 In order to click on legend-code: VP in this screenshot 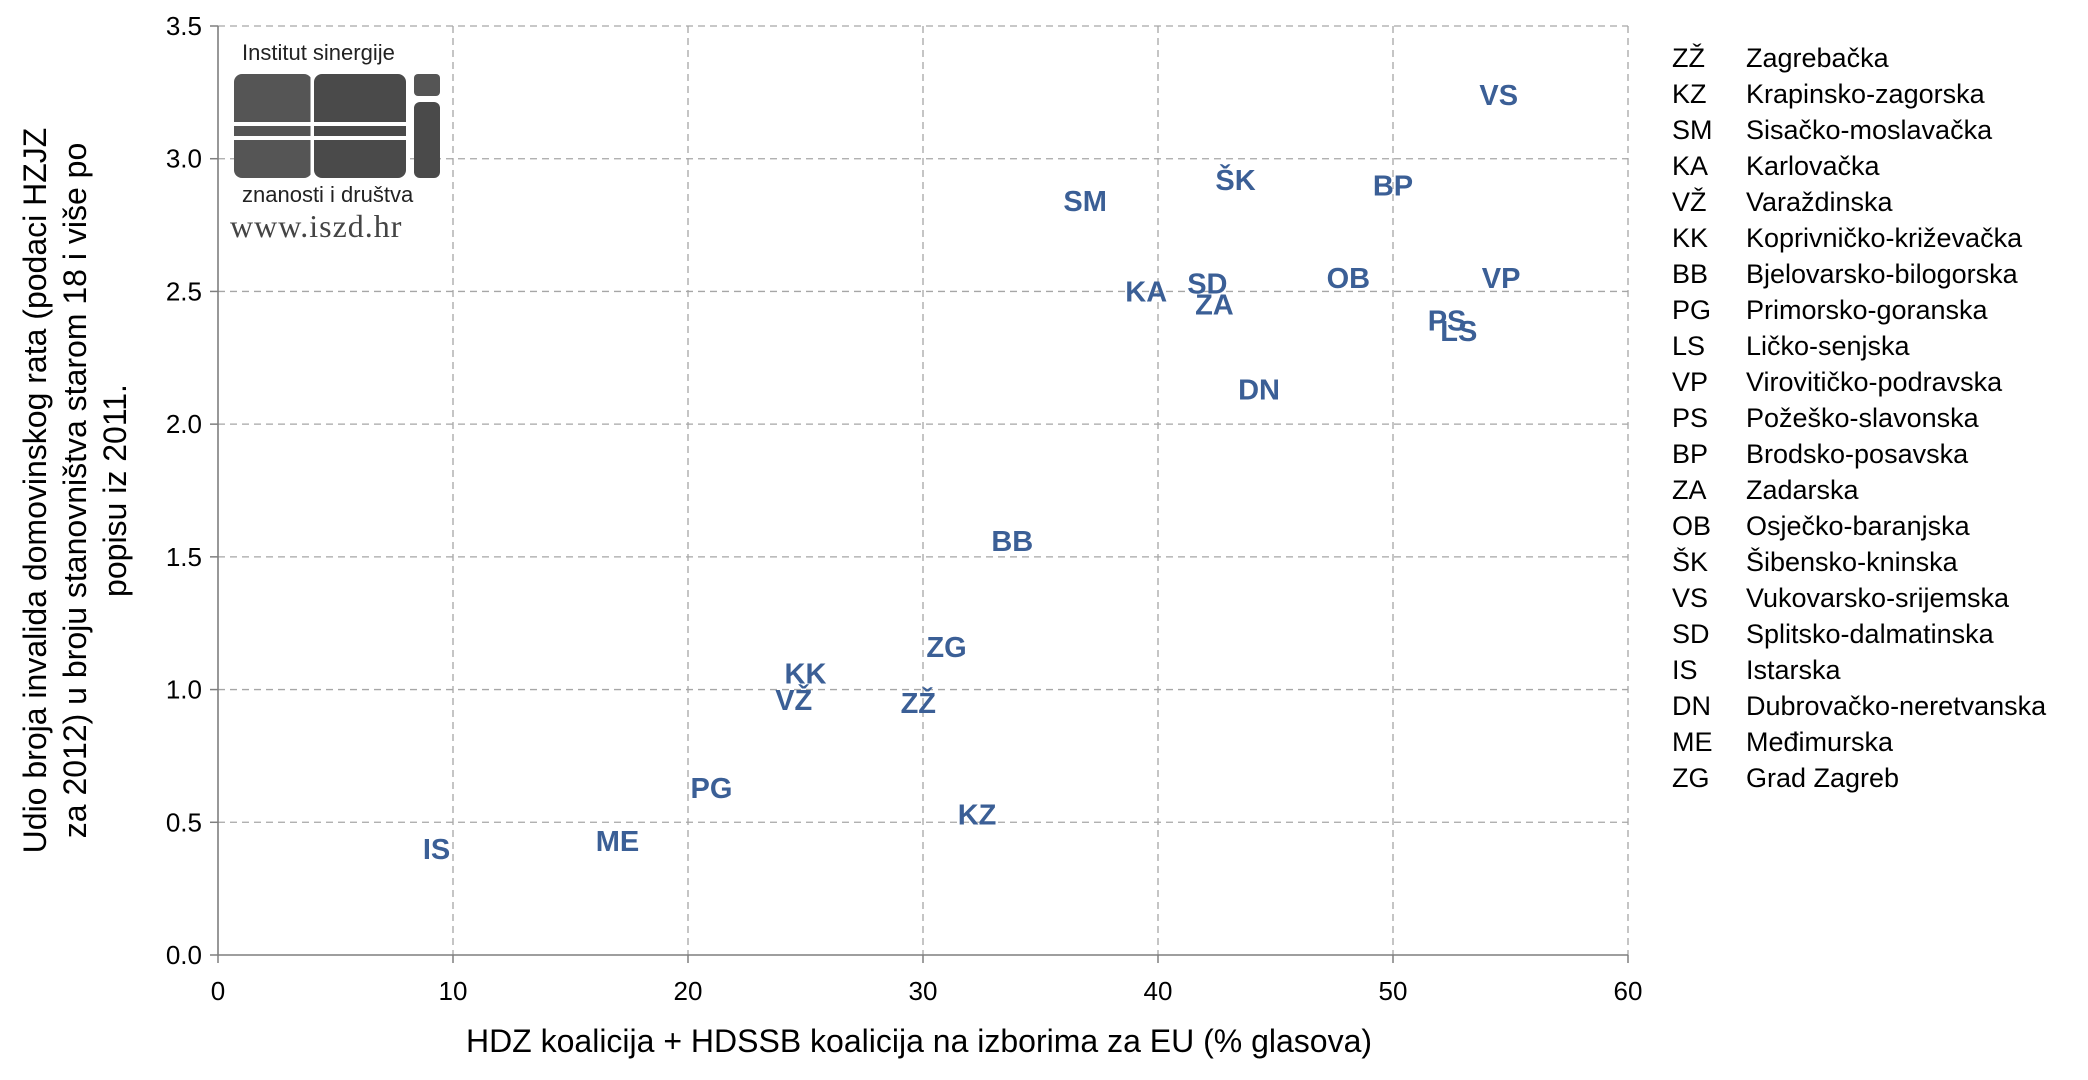, I will do `click(1690, 381)`.